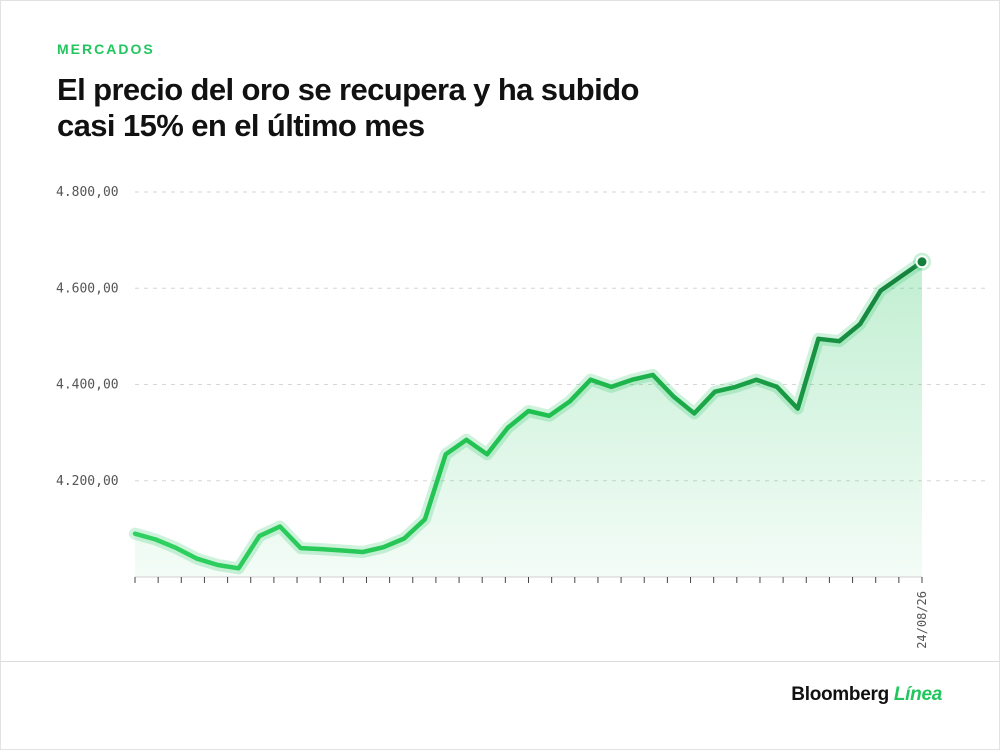 The width and height of the screenshot is (1000, 750). Describe the element at coordinates (87, 288) in the screenshot. I see `y-tick-label: 4.600,00` at that location.